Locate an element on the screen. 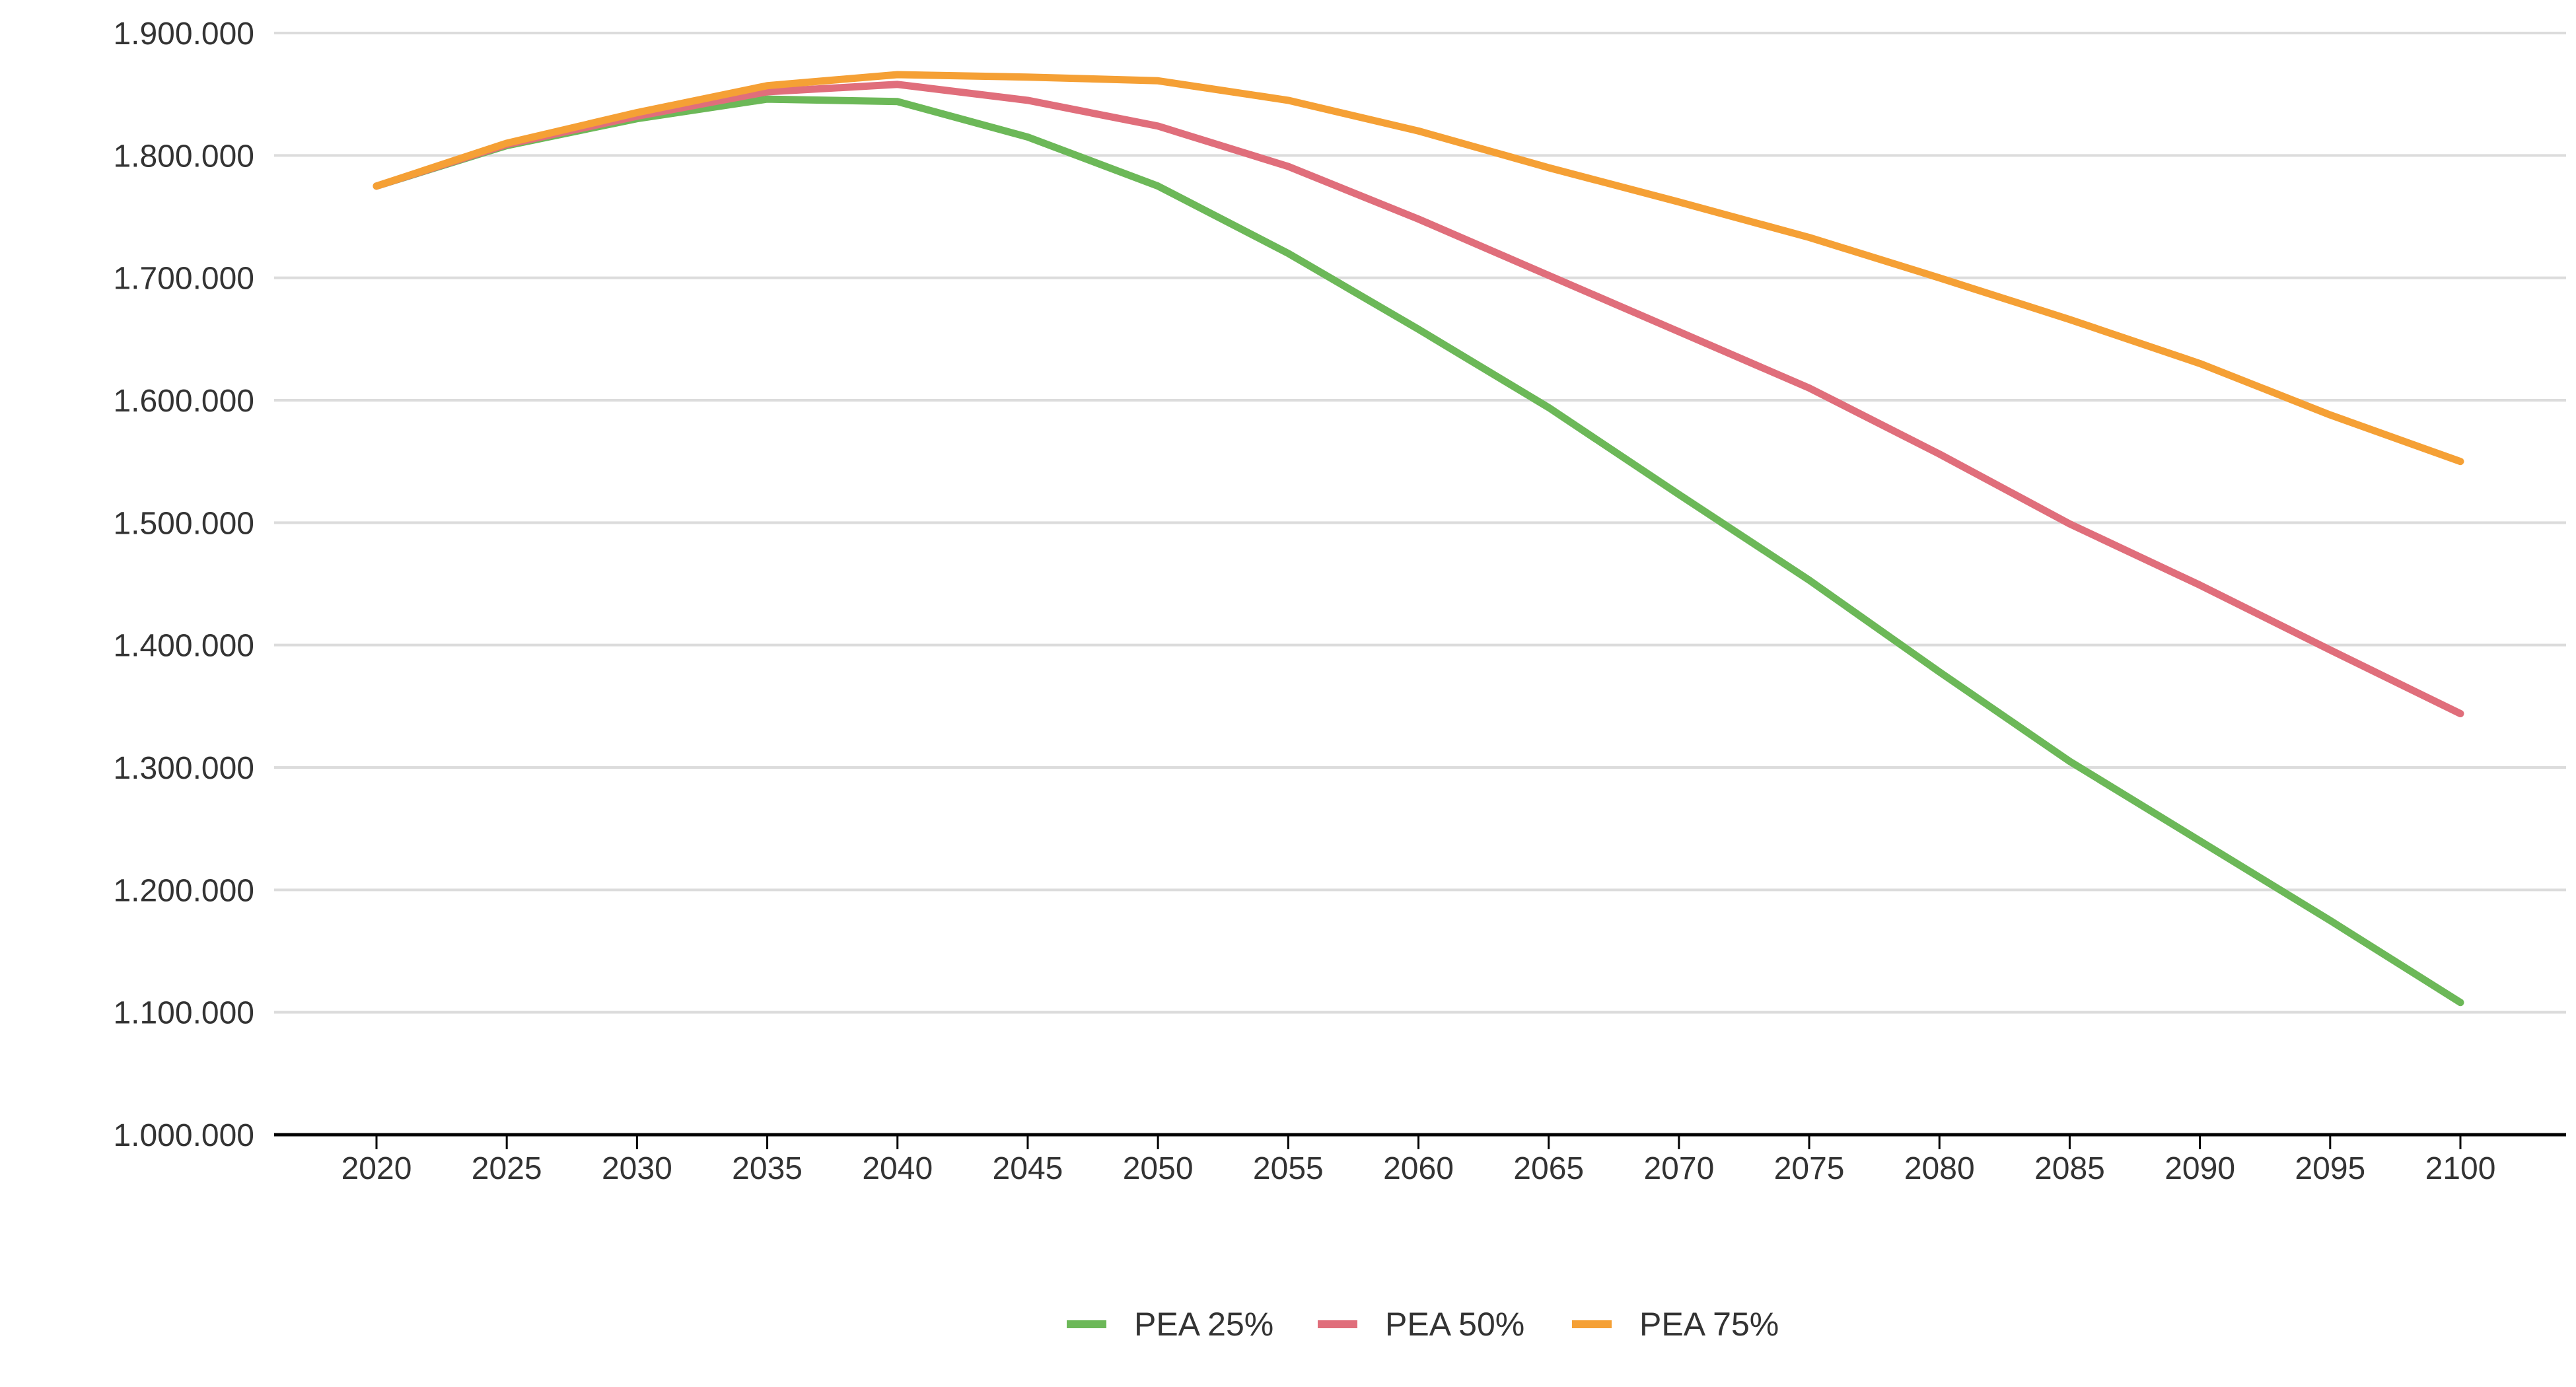 The height and width of the screenshot is (1387, 2576). x-tick-label: 2100 is located at coordinates (2461, 1168).